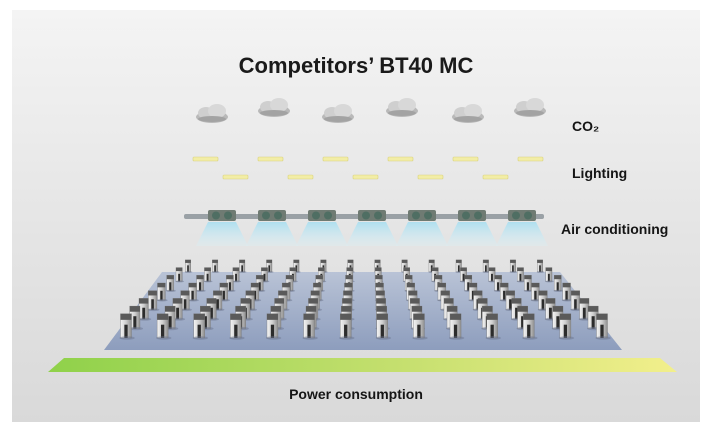 The image size is (711, 428). Describe the element at coordinates (356, 65) in the screenshot. I see `diagram-title: Competitors’ BT40 MC` at that location.